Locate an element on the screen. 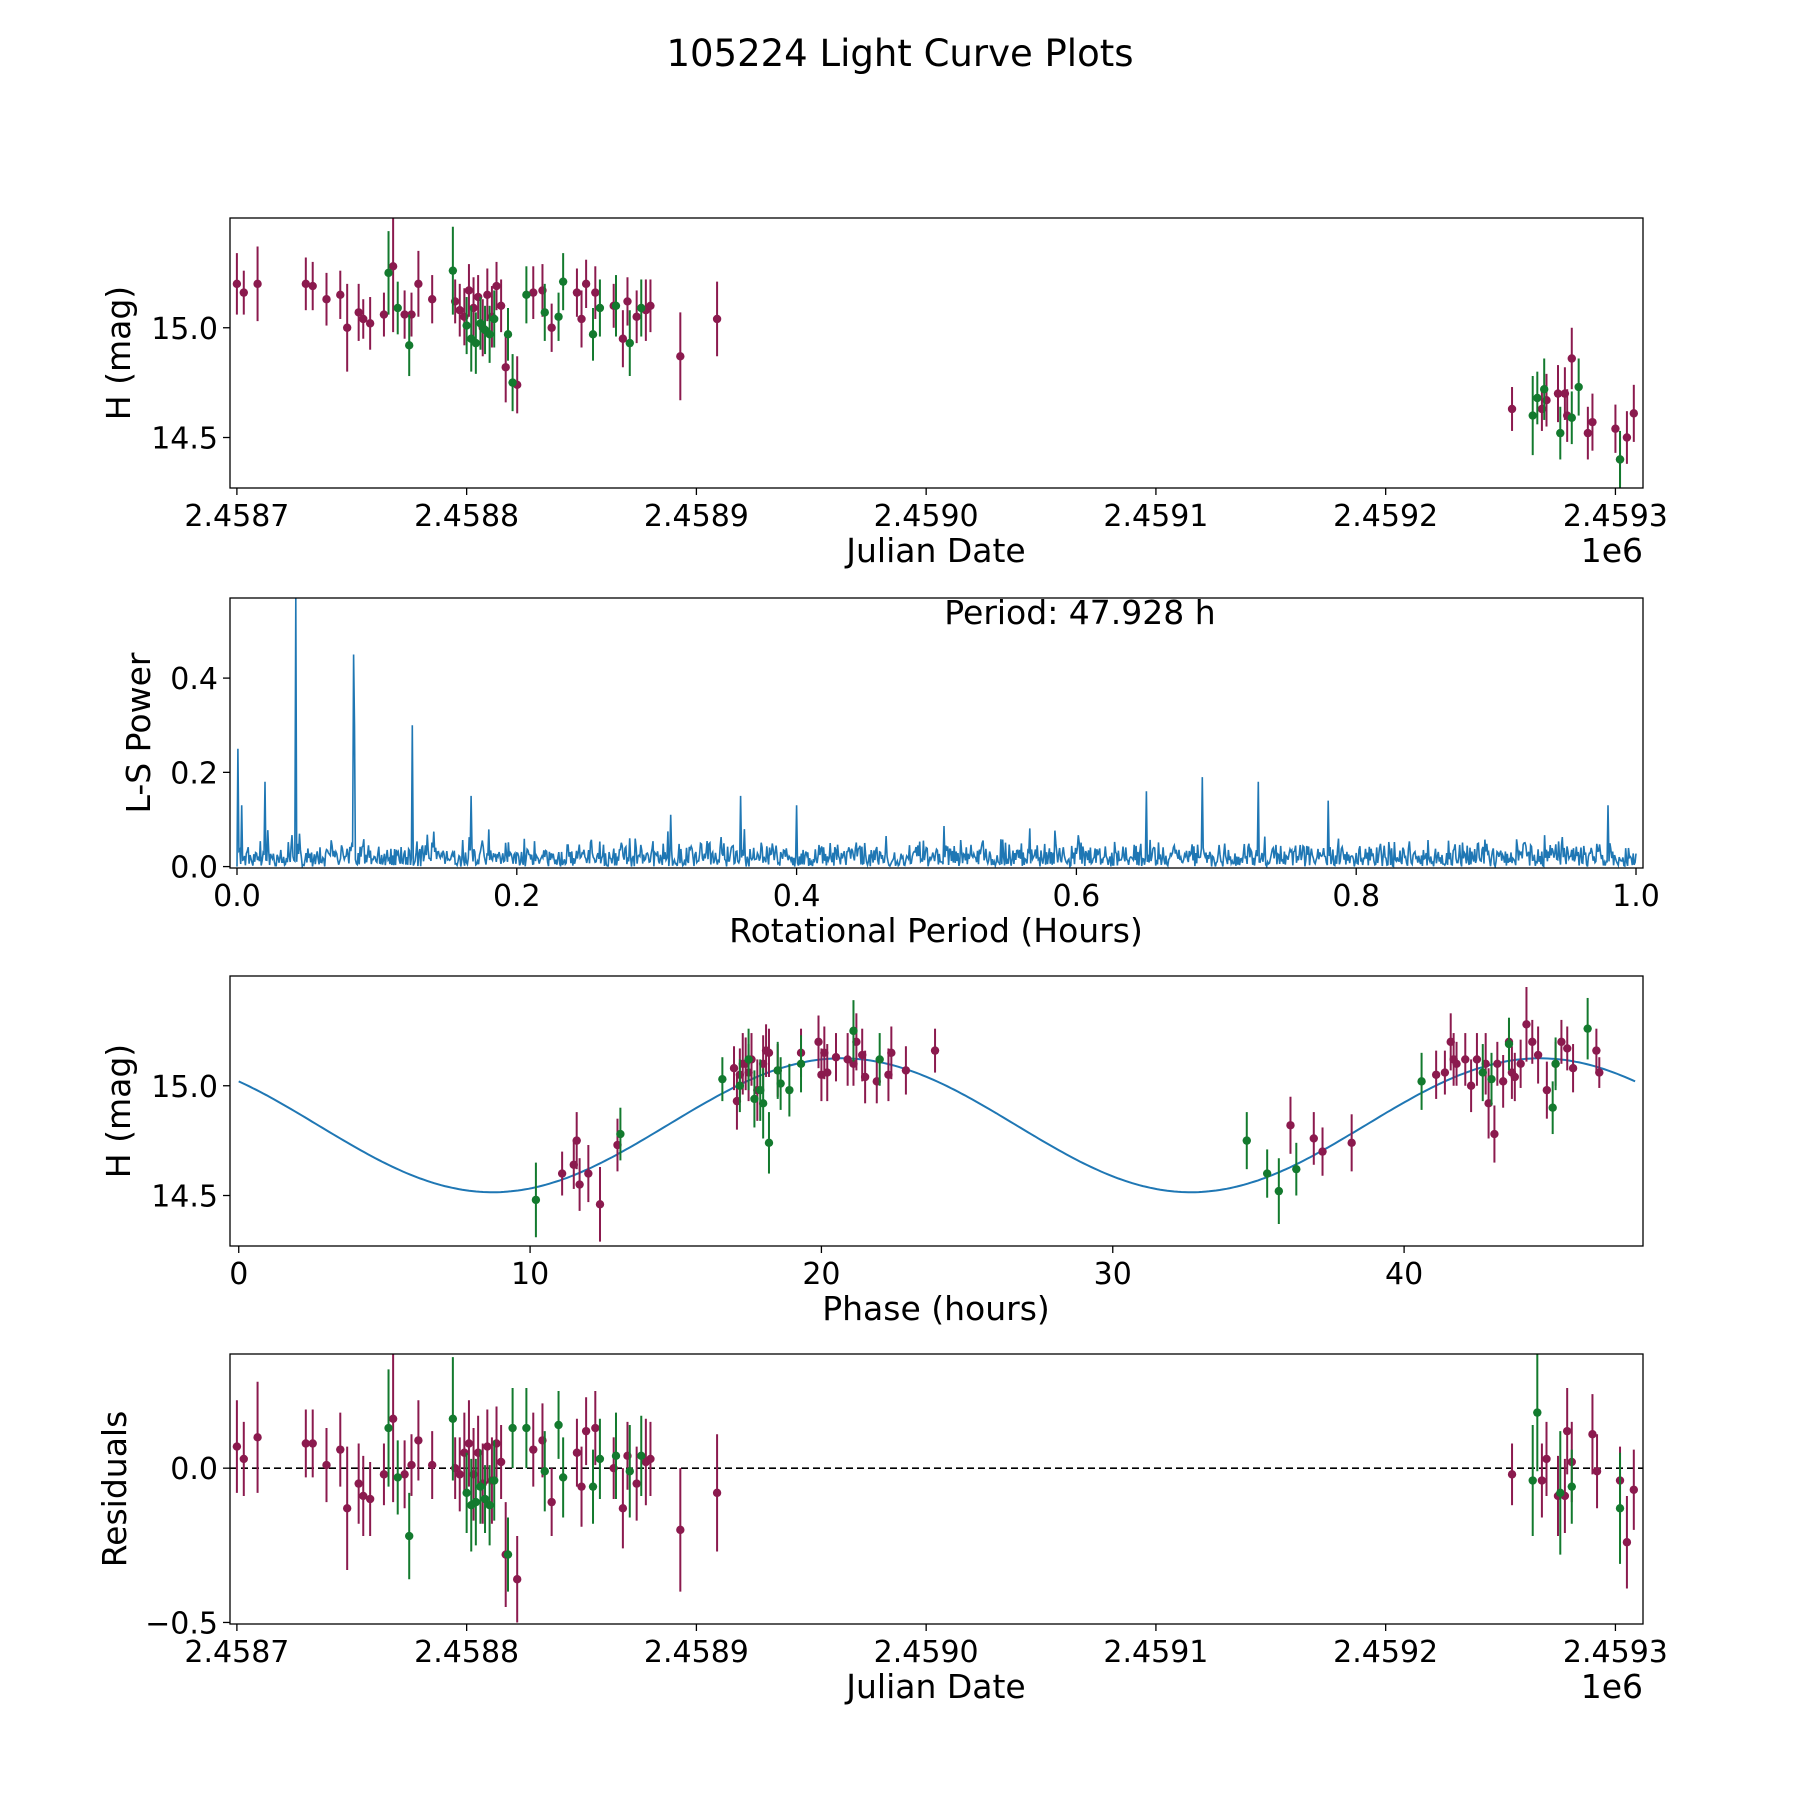 The image size is (1800, 1800). residuals-ylabel: Residuals is located at coordinates (114, 1489).